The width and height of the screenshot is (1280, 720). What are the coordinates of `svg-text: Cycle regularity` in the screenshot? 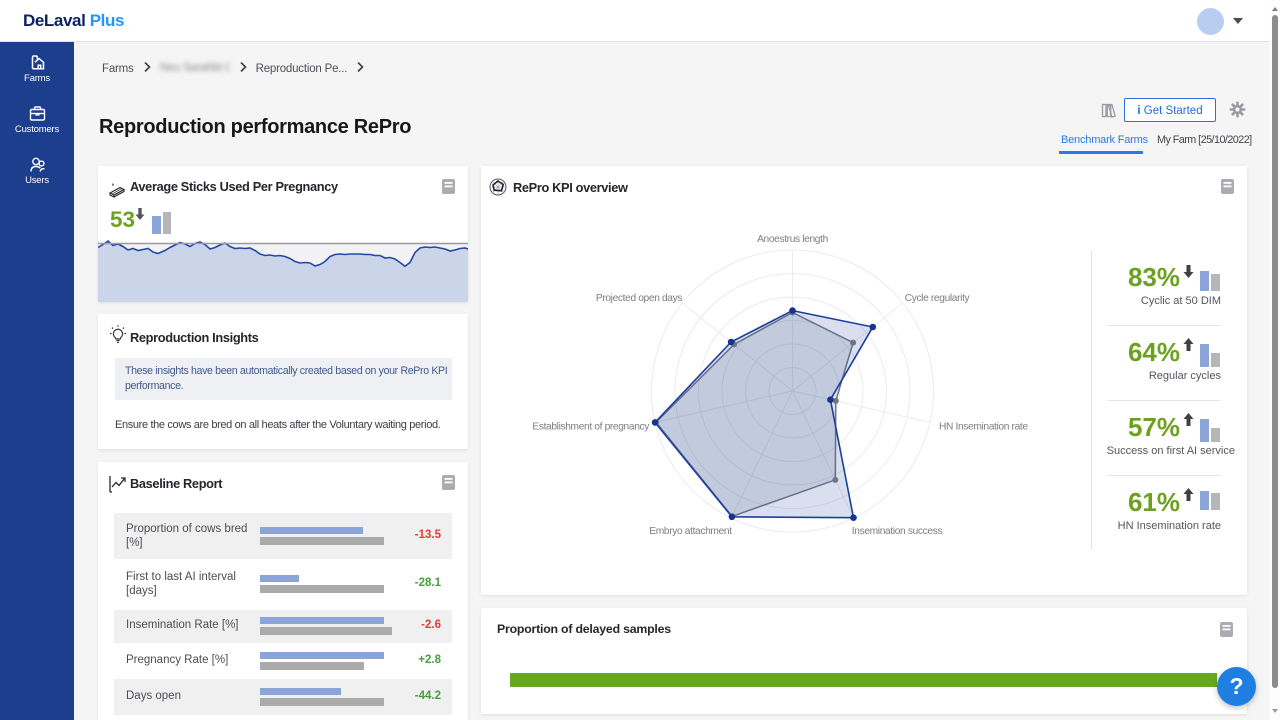 It's located at (938, 298).